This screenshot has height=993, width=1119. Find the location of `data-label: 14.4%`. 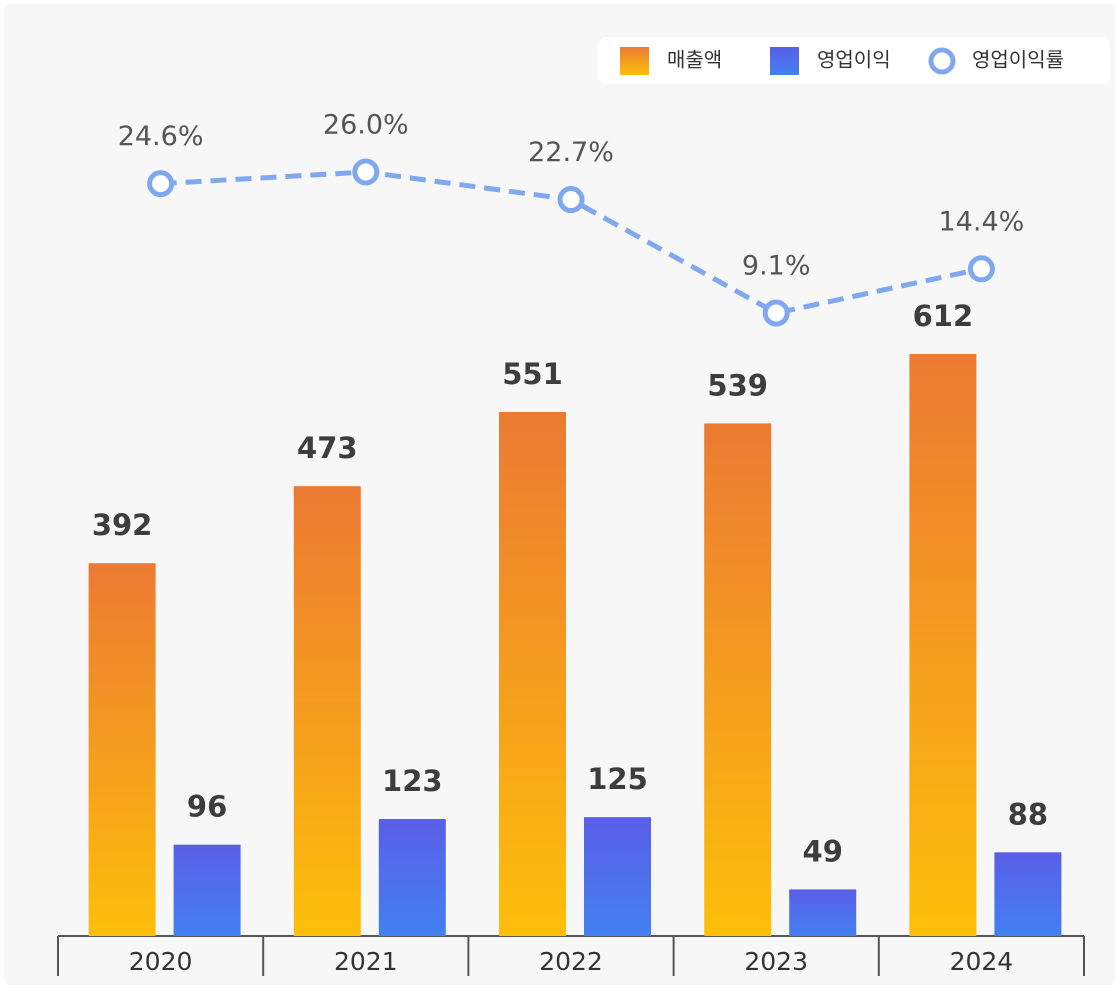

data-label: 14.4% is located at coordinates (982, 221).